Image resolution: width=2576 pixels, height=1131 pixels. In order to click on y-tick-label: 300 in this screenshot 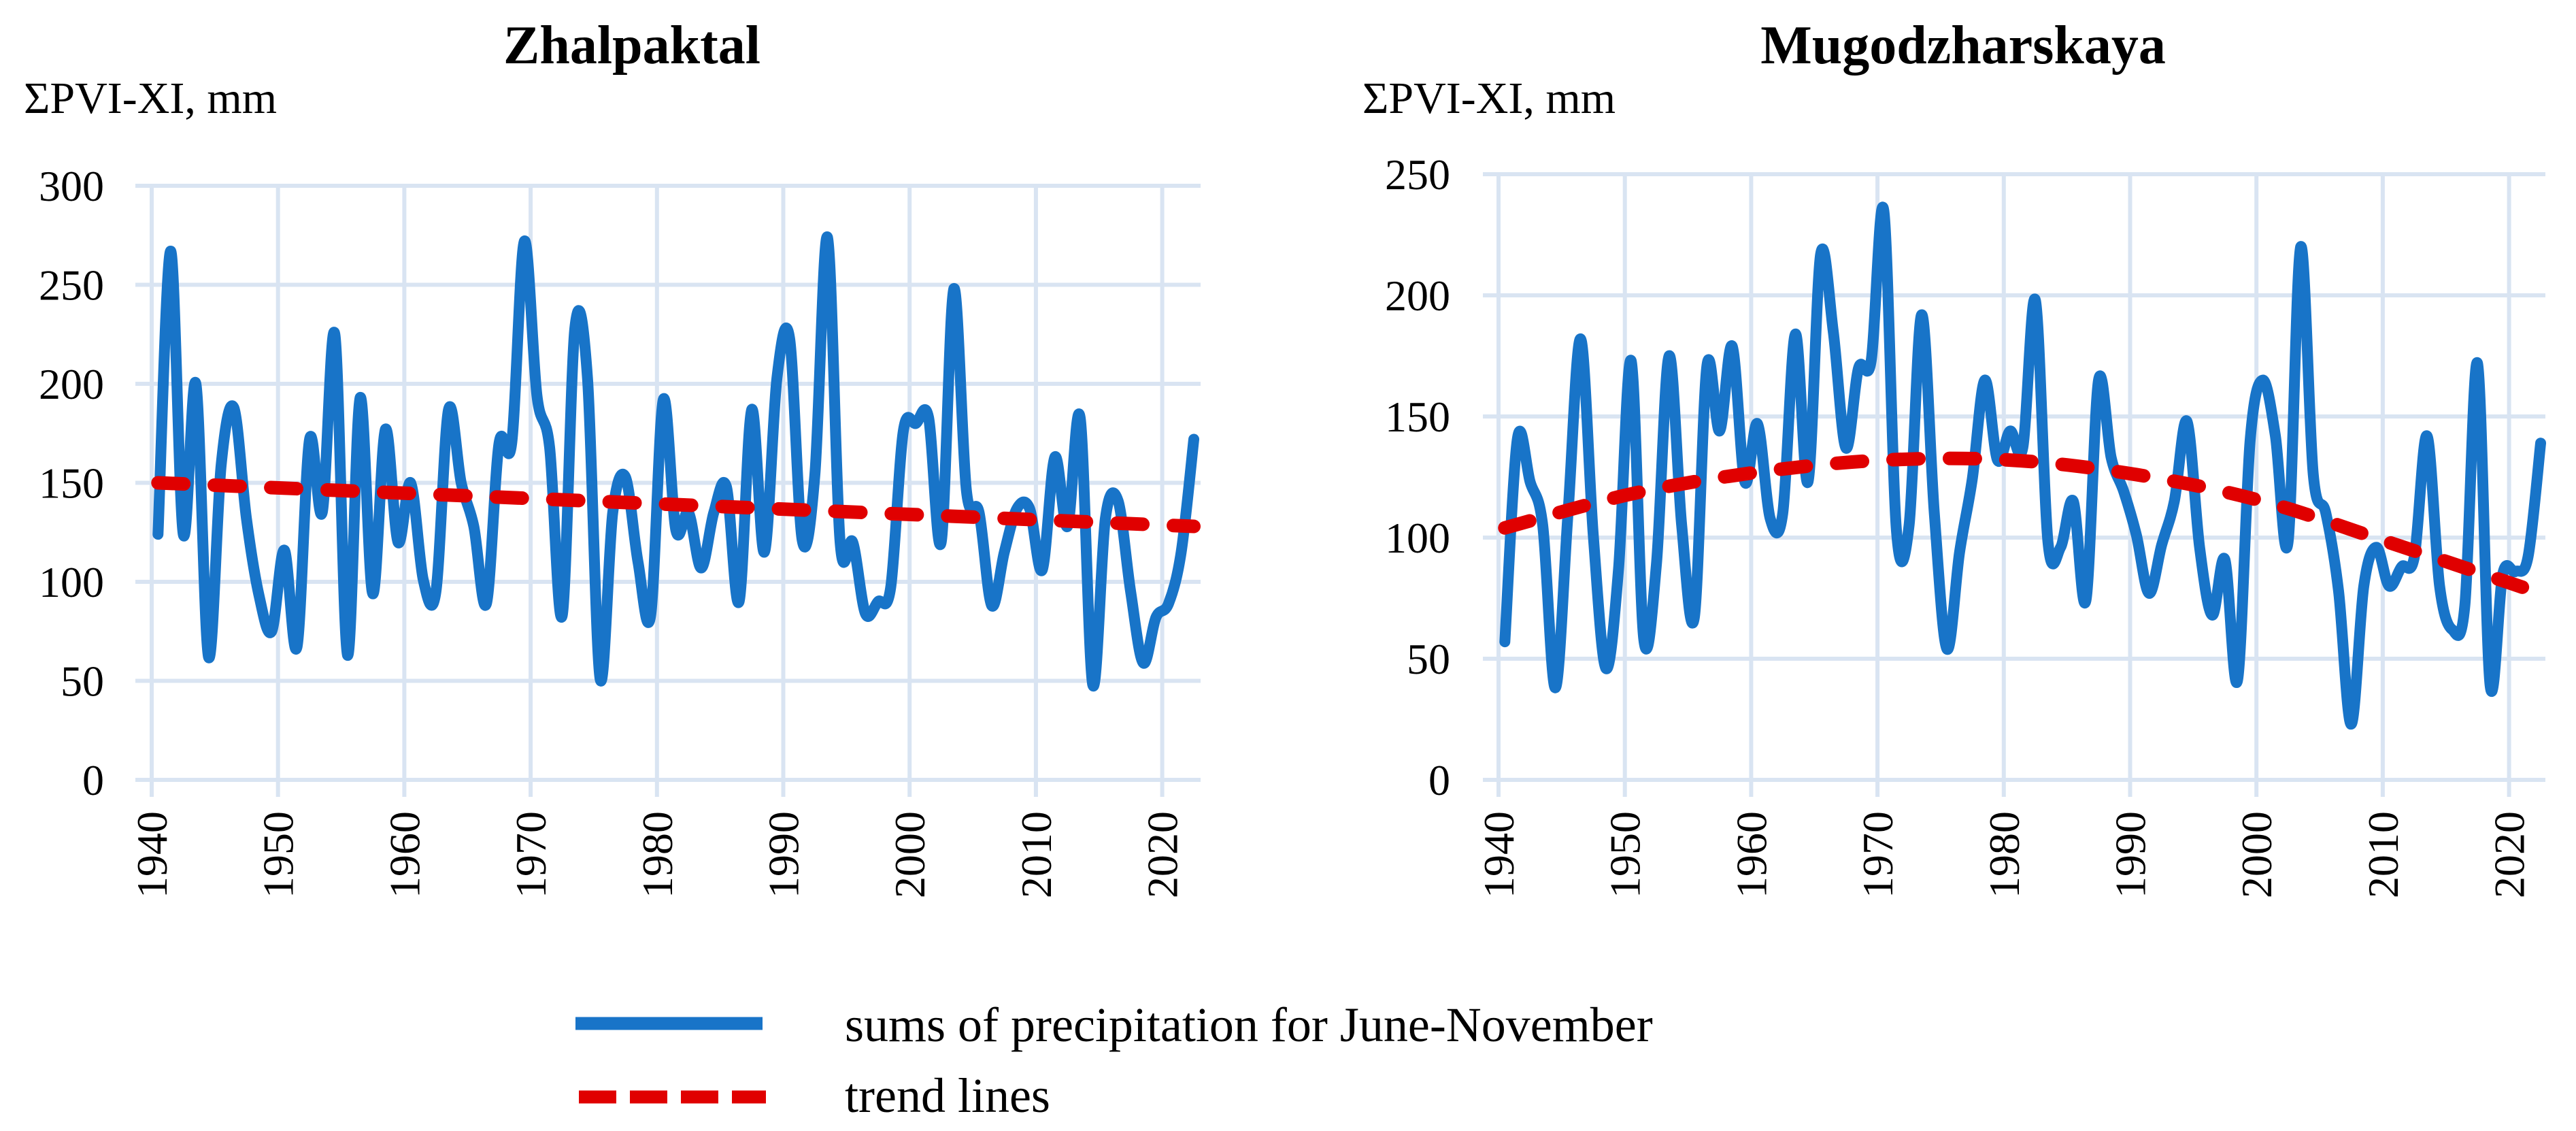, I will do `click(71, 186)`.